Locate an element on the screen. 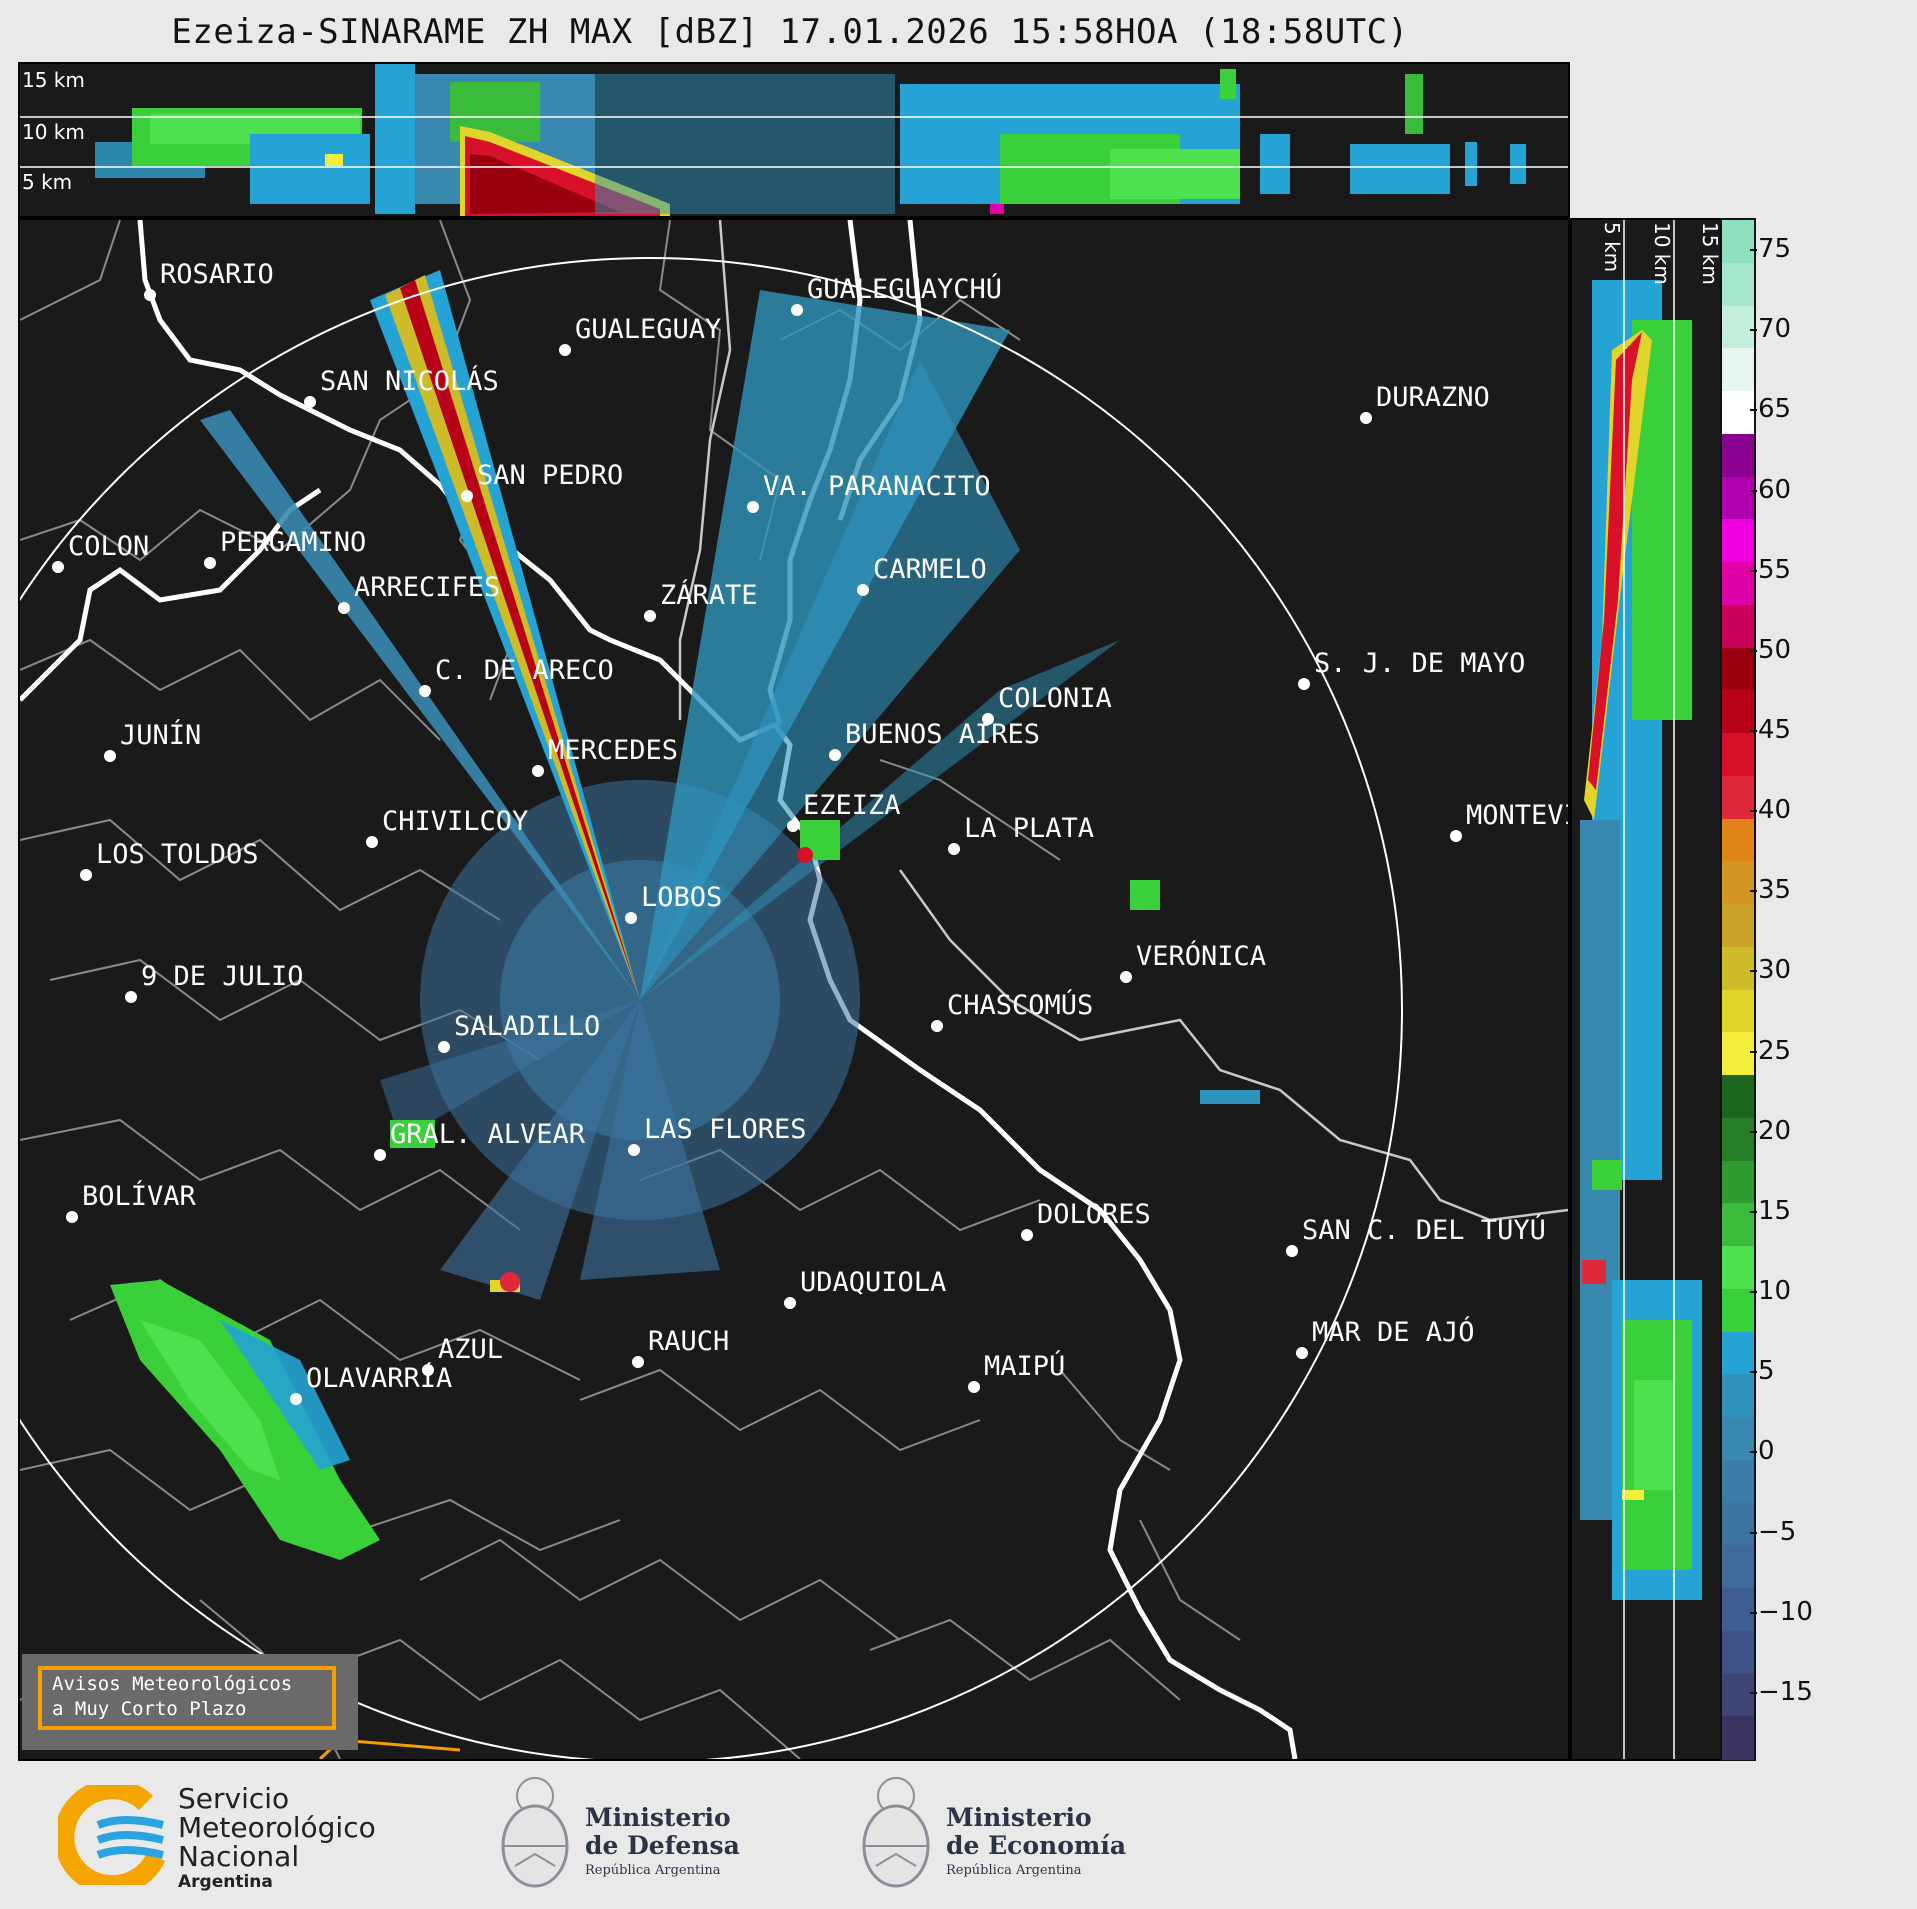  avisos-panel: Avisos Meteorológicos a Muy Corto Plazo is located at coordinates (190, 1702).